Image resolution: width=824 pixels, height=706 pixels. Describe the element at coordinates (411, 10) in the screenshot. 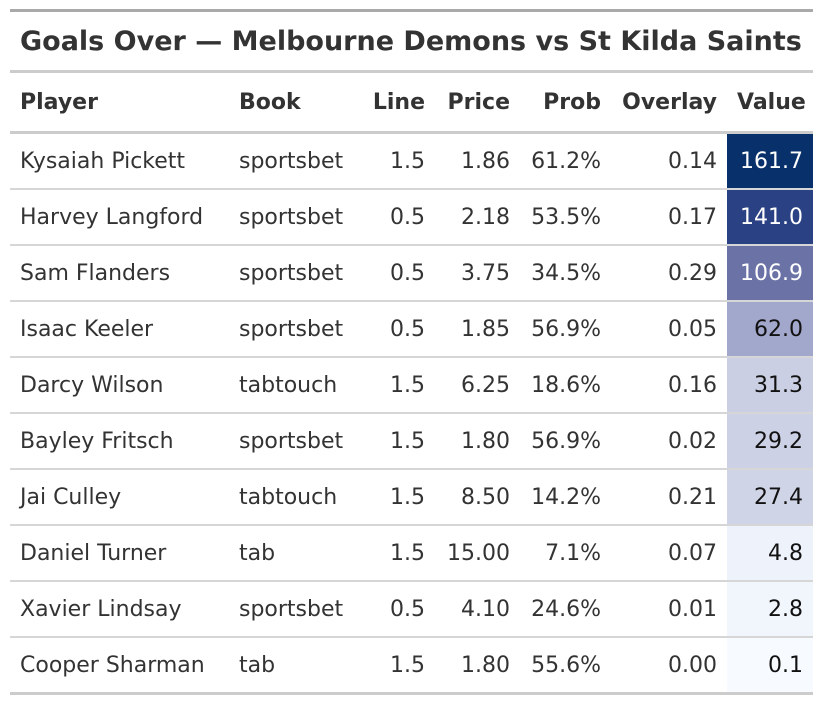

I see `top-rule` at that location.